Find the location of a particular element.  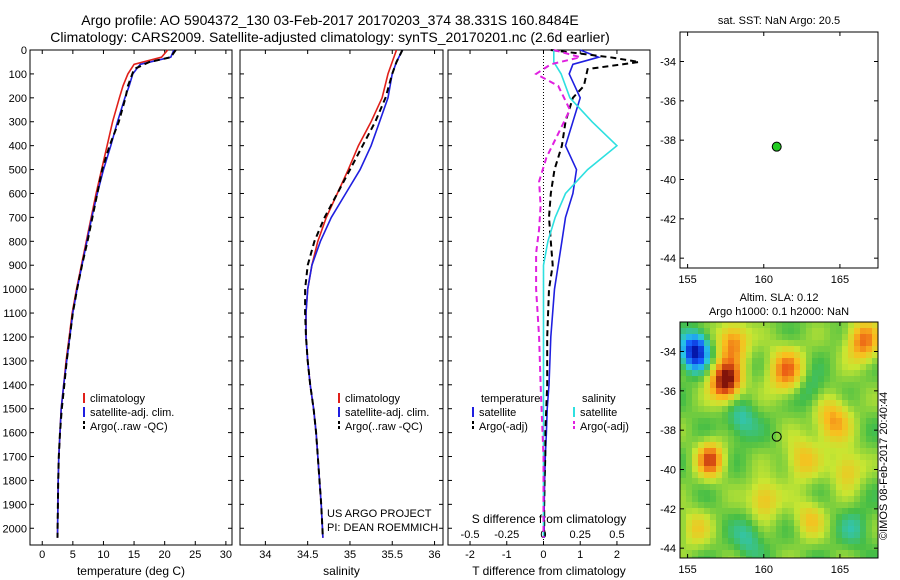

legend-temperature-title: temperature is located at coordinates (510, 399).